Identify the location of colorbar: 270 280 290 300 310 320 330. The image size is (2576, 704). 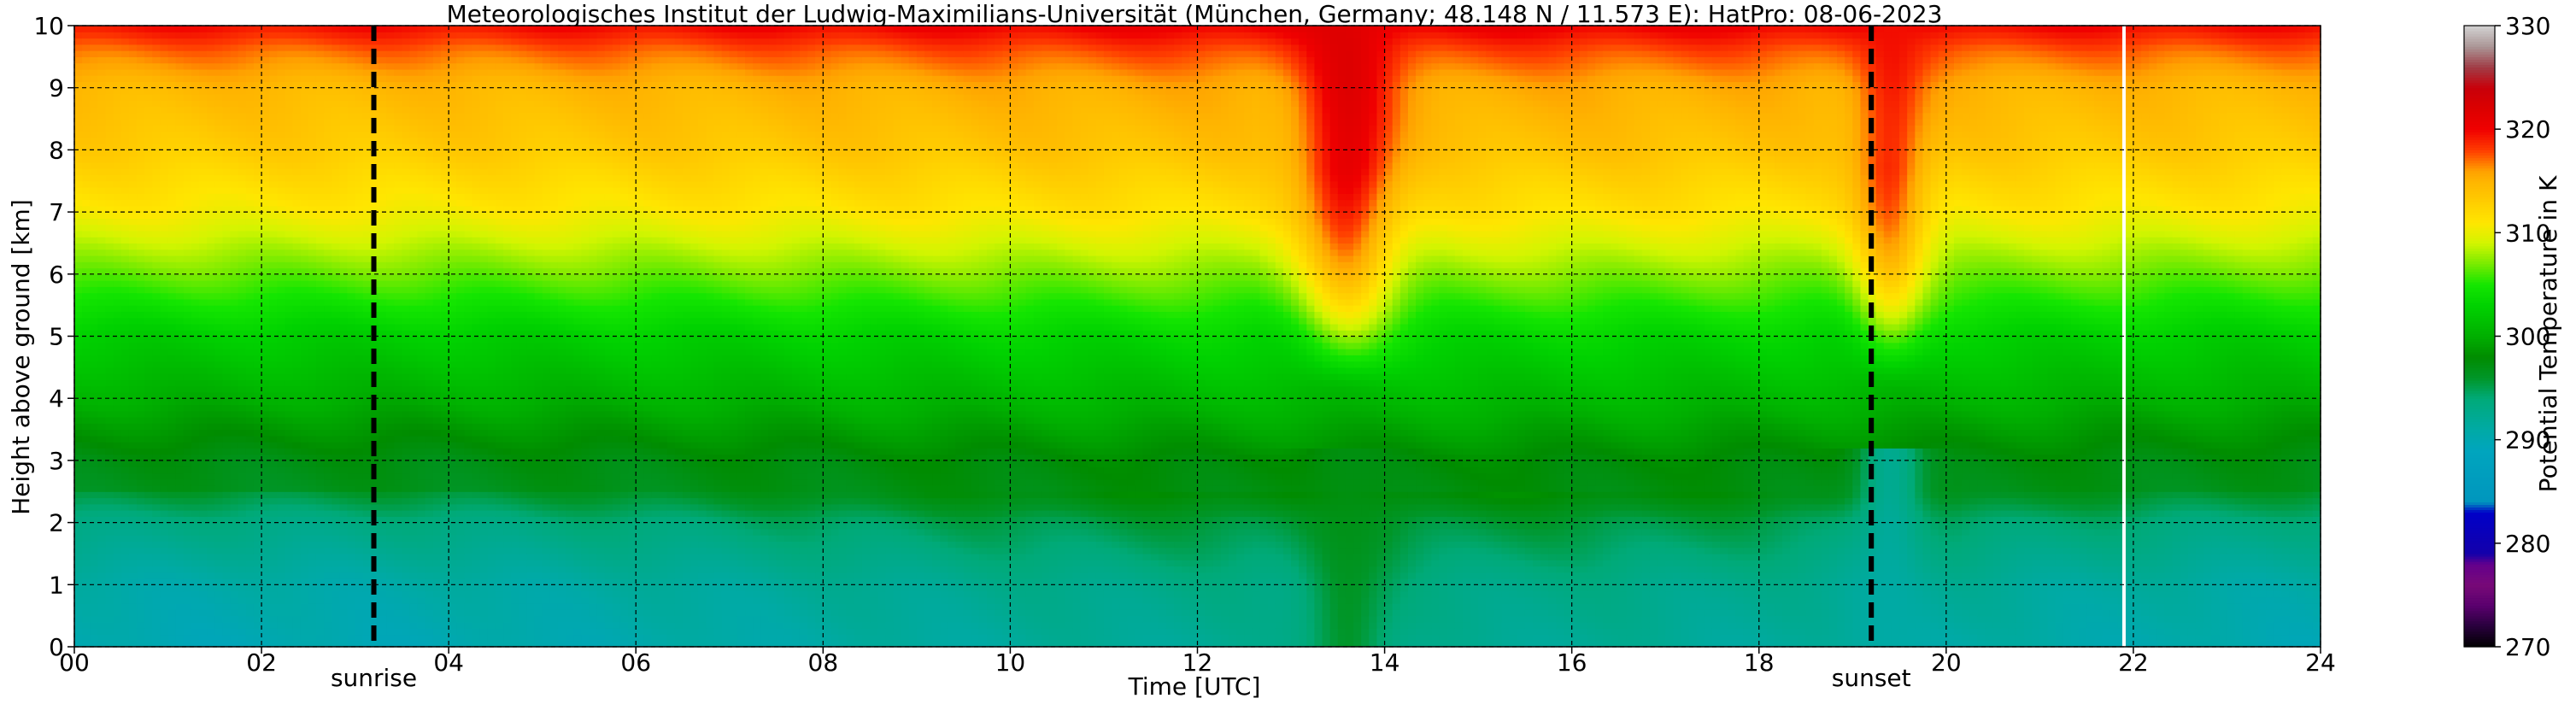
(2506, 336).